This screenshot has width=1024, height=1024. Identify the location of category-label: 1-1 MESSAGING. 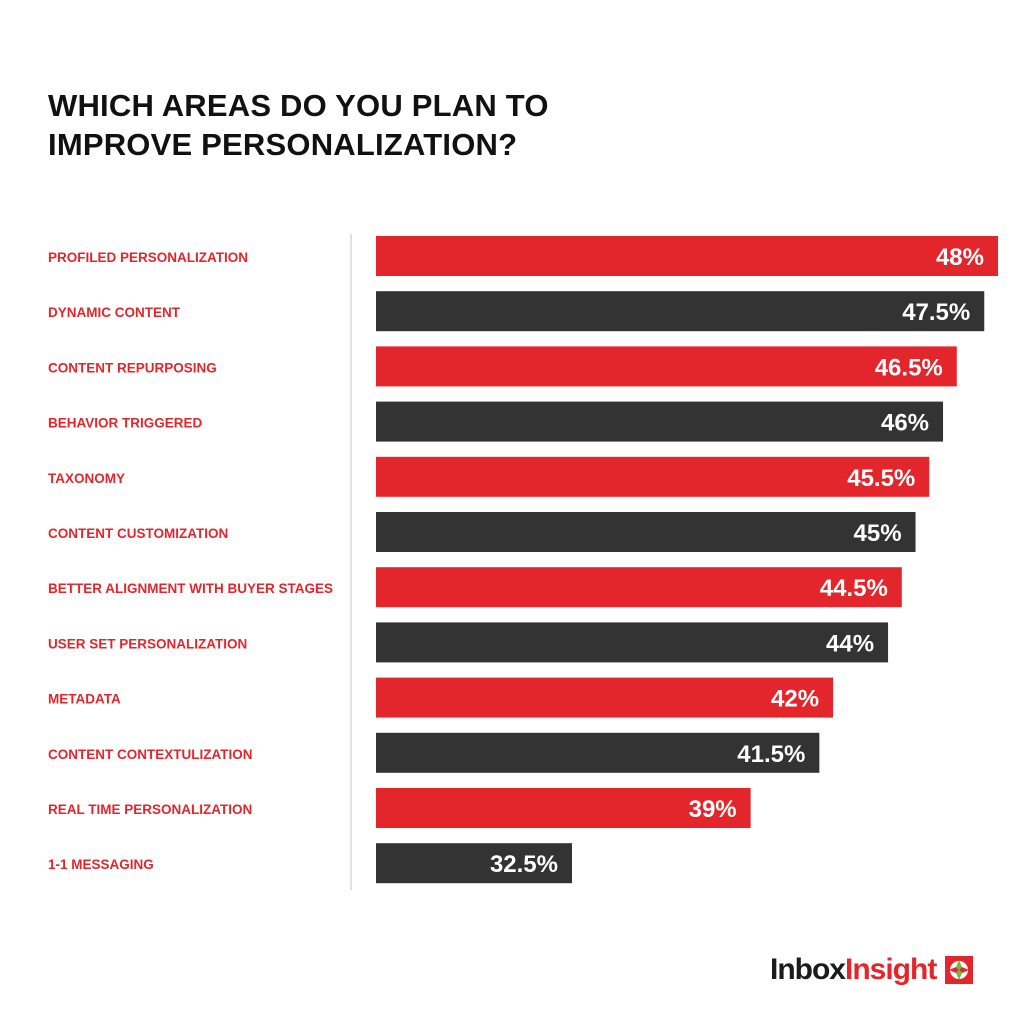
(101, 864).